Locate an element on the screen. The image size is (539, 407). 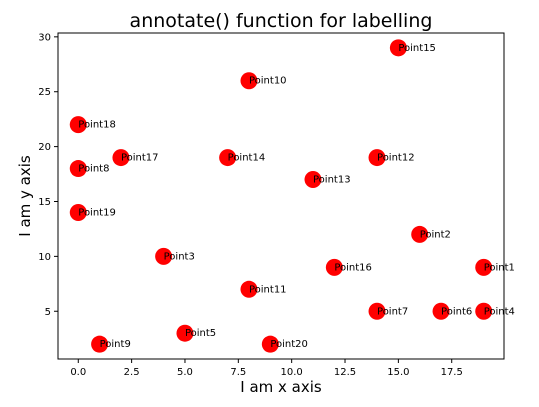
x-tick-label: 0.0 is located at coordinates (78, 372).